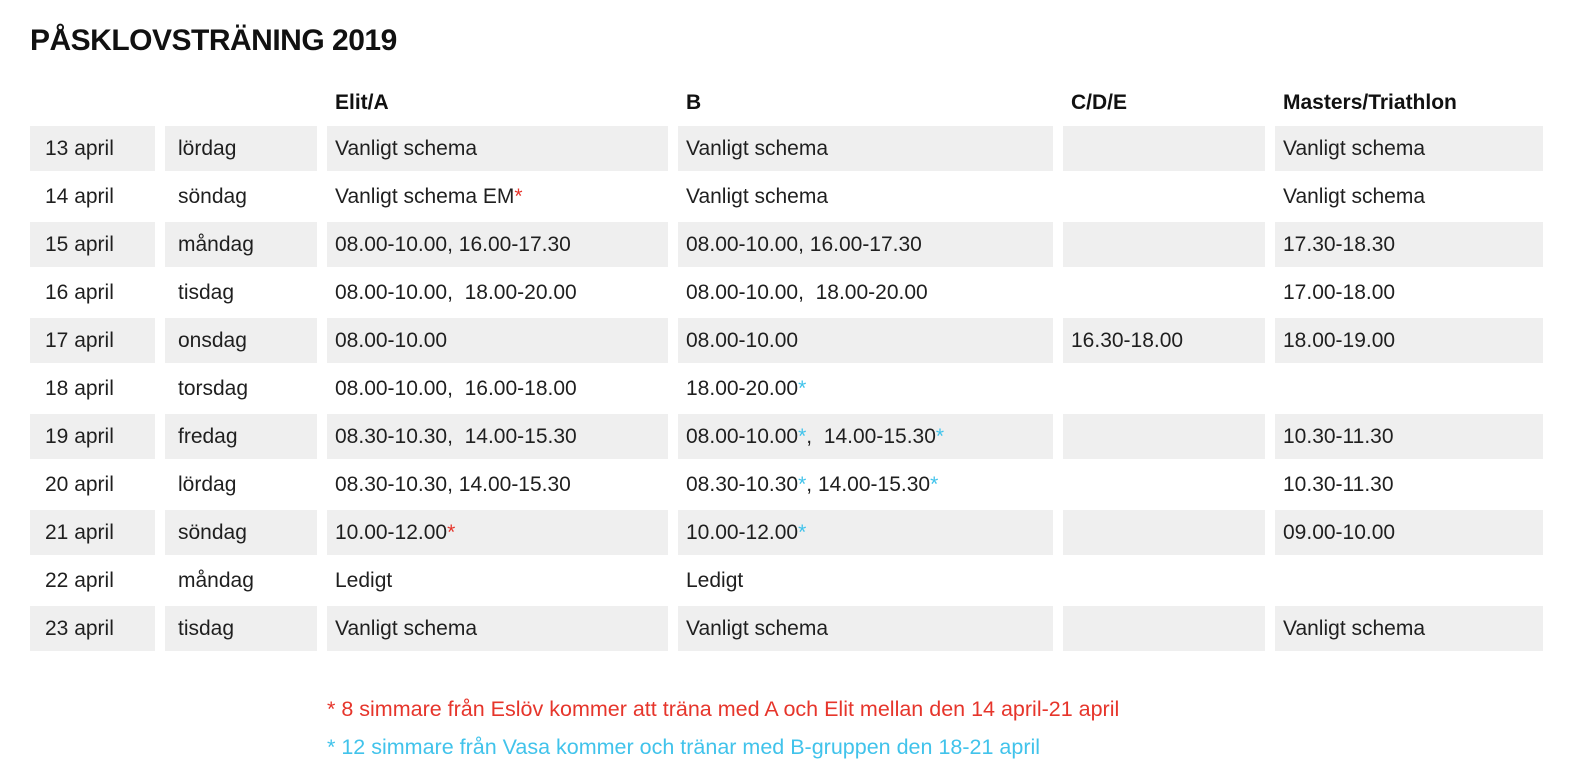 The height and width of the screenshot is (766, 1570). I want to click on cell-elit-a: Ledigt, so click(497, 580).